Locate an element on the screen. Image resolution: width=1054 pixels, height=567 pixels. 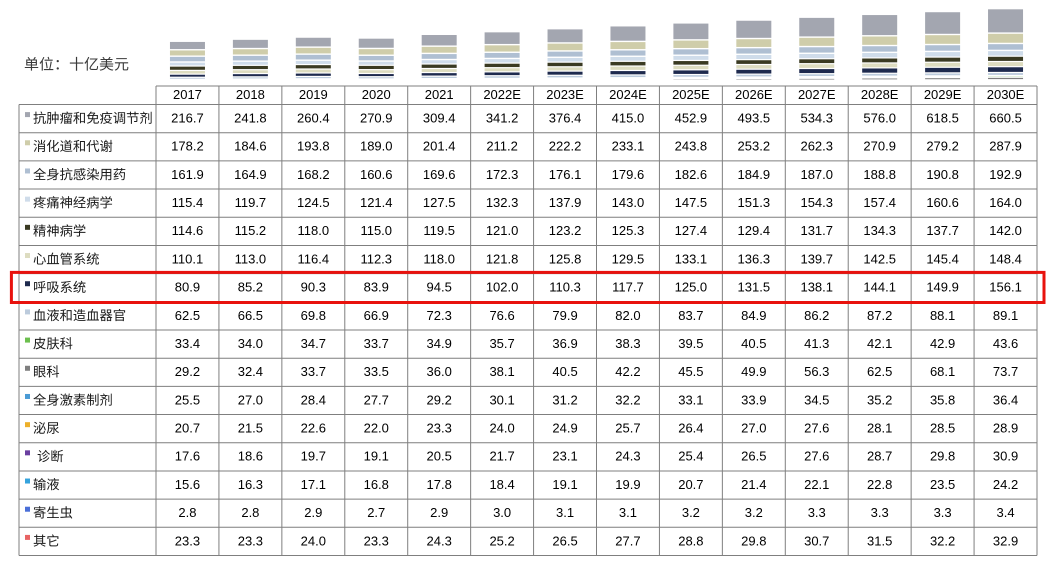
svg-text: 262.3 is located at coordinates (816, 146).